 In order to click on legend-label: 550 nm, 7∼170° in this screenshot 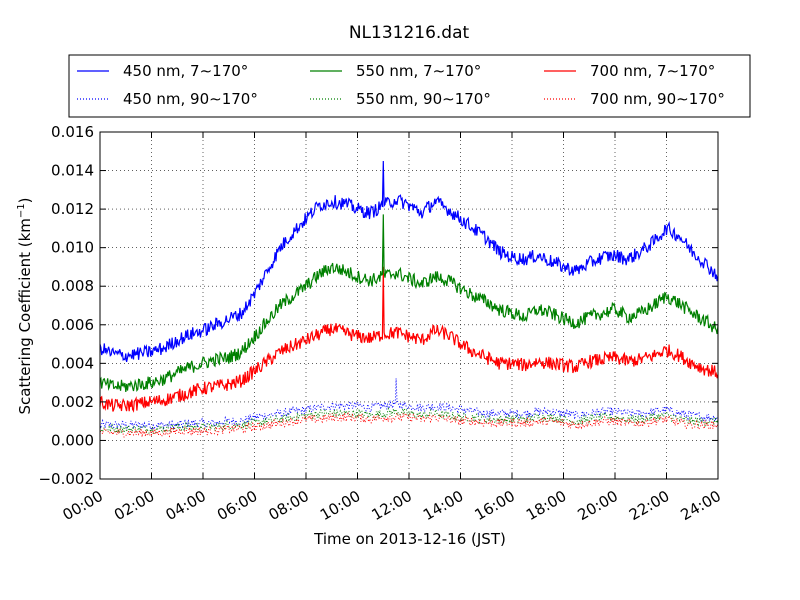, I will do `click(418, 71)`.